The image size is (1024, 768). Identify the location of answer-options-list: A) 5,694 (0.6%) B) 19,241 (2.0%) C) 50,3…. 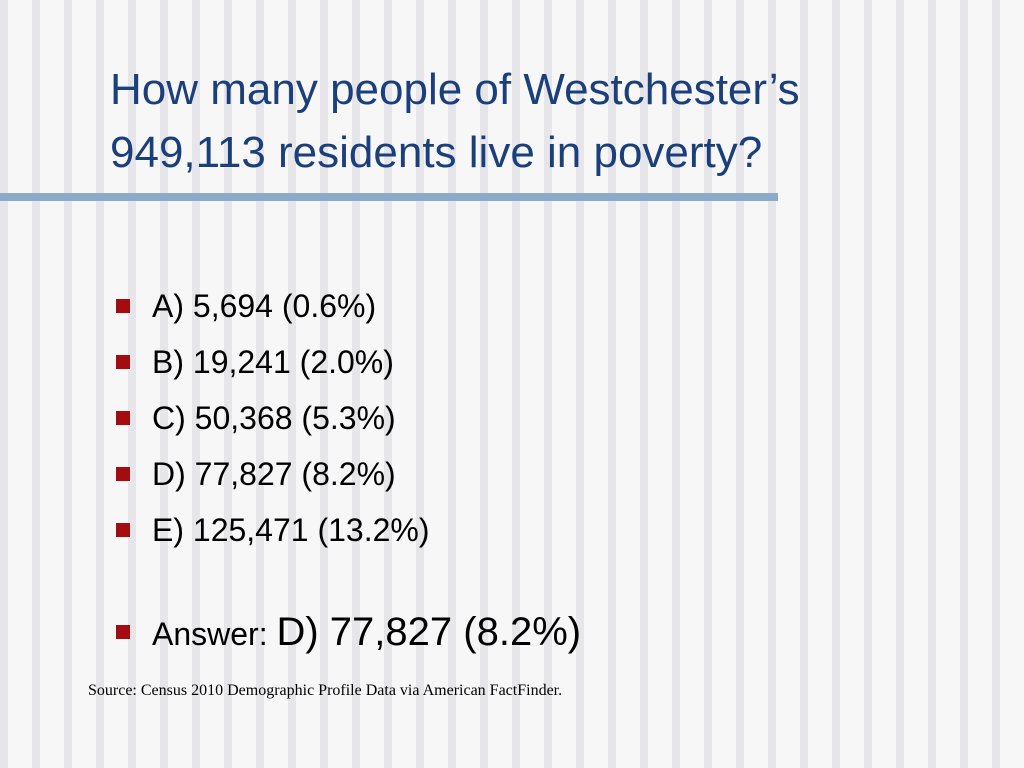
(273, 418).